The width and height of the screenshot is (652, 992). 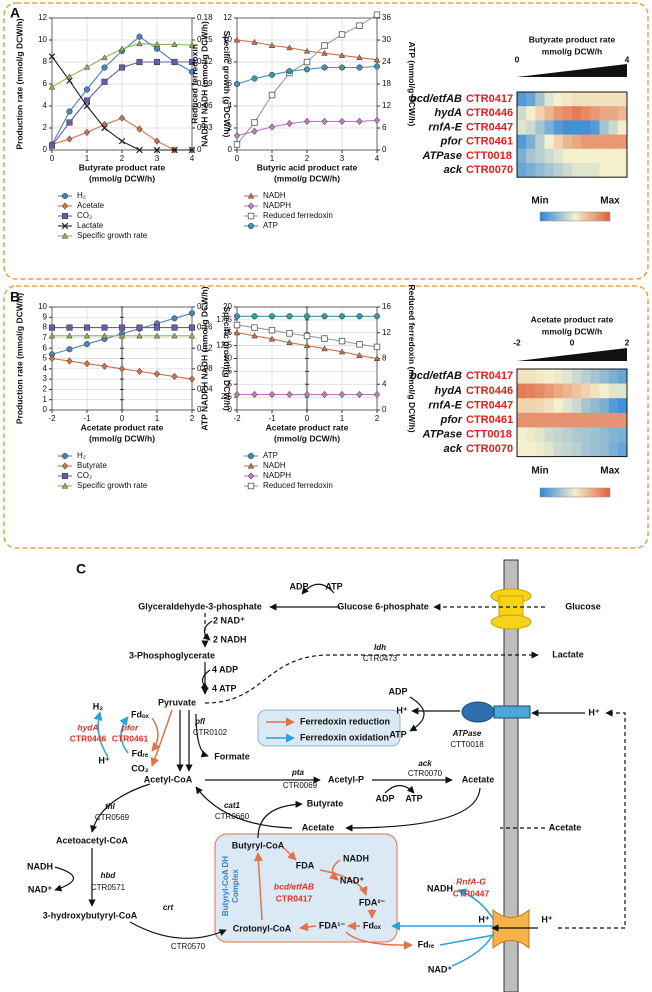 I want to click on y-axis-label: ATP NADPH NADH (mmol/g DCW/h), so click(x=204, y=358).